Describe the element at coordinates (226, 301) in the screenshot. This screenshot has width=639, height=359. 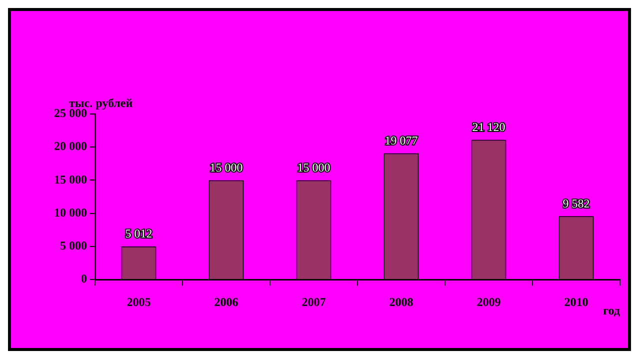
I see `x-tick-label: 2006` at that location.